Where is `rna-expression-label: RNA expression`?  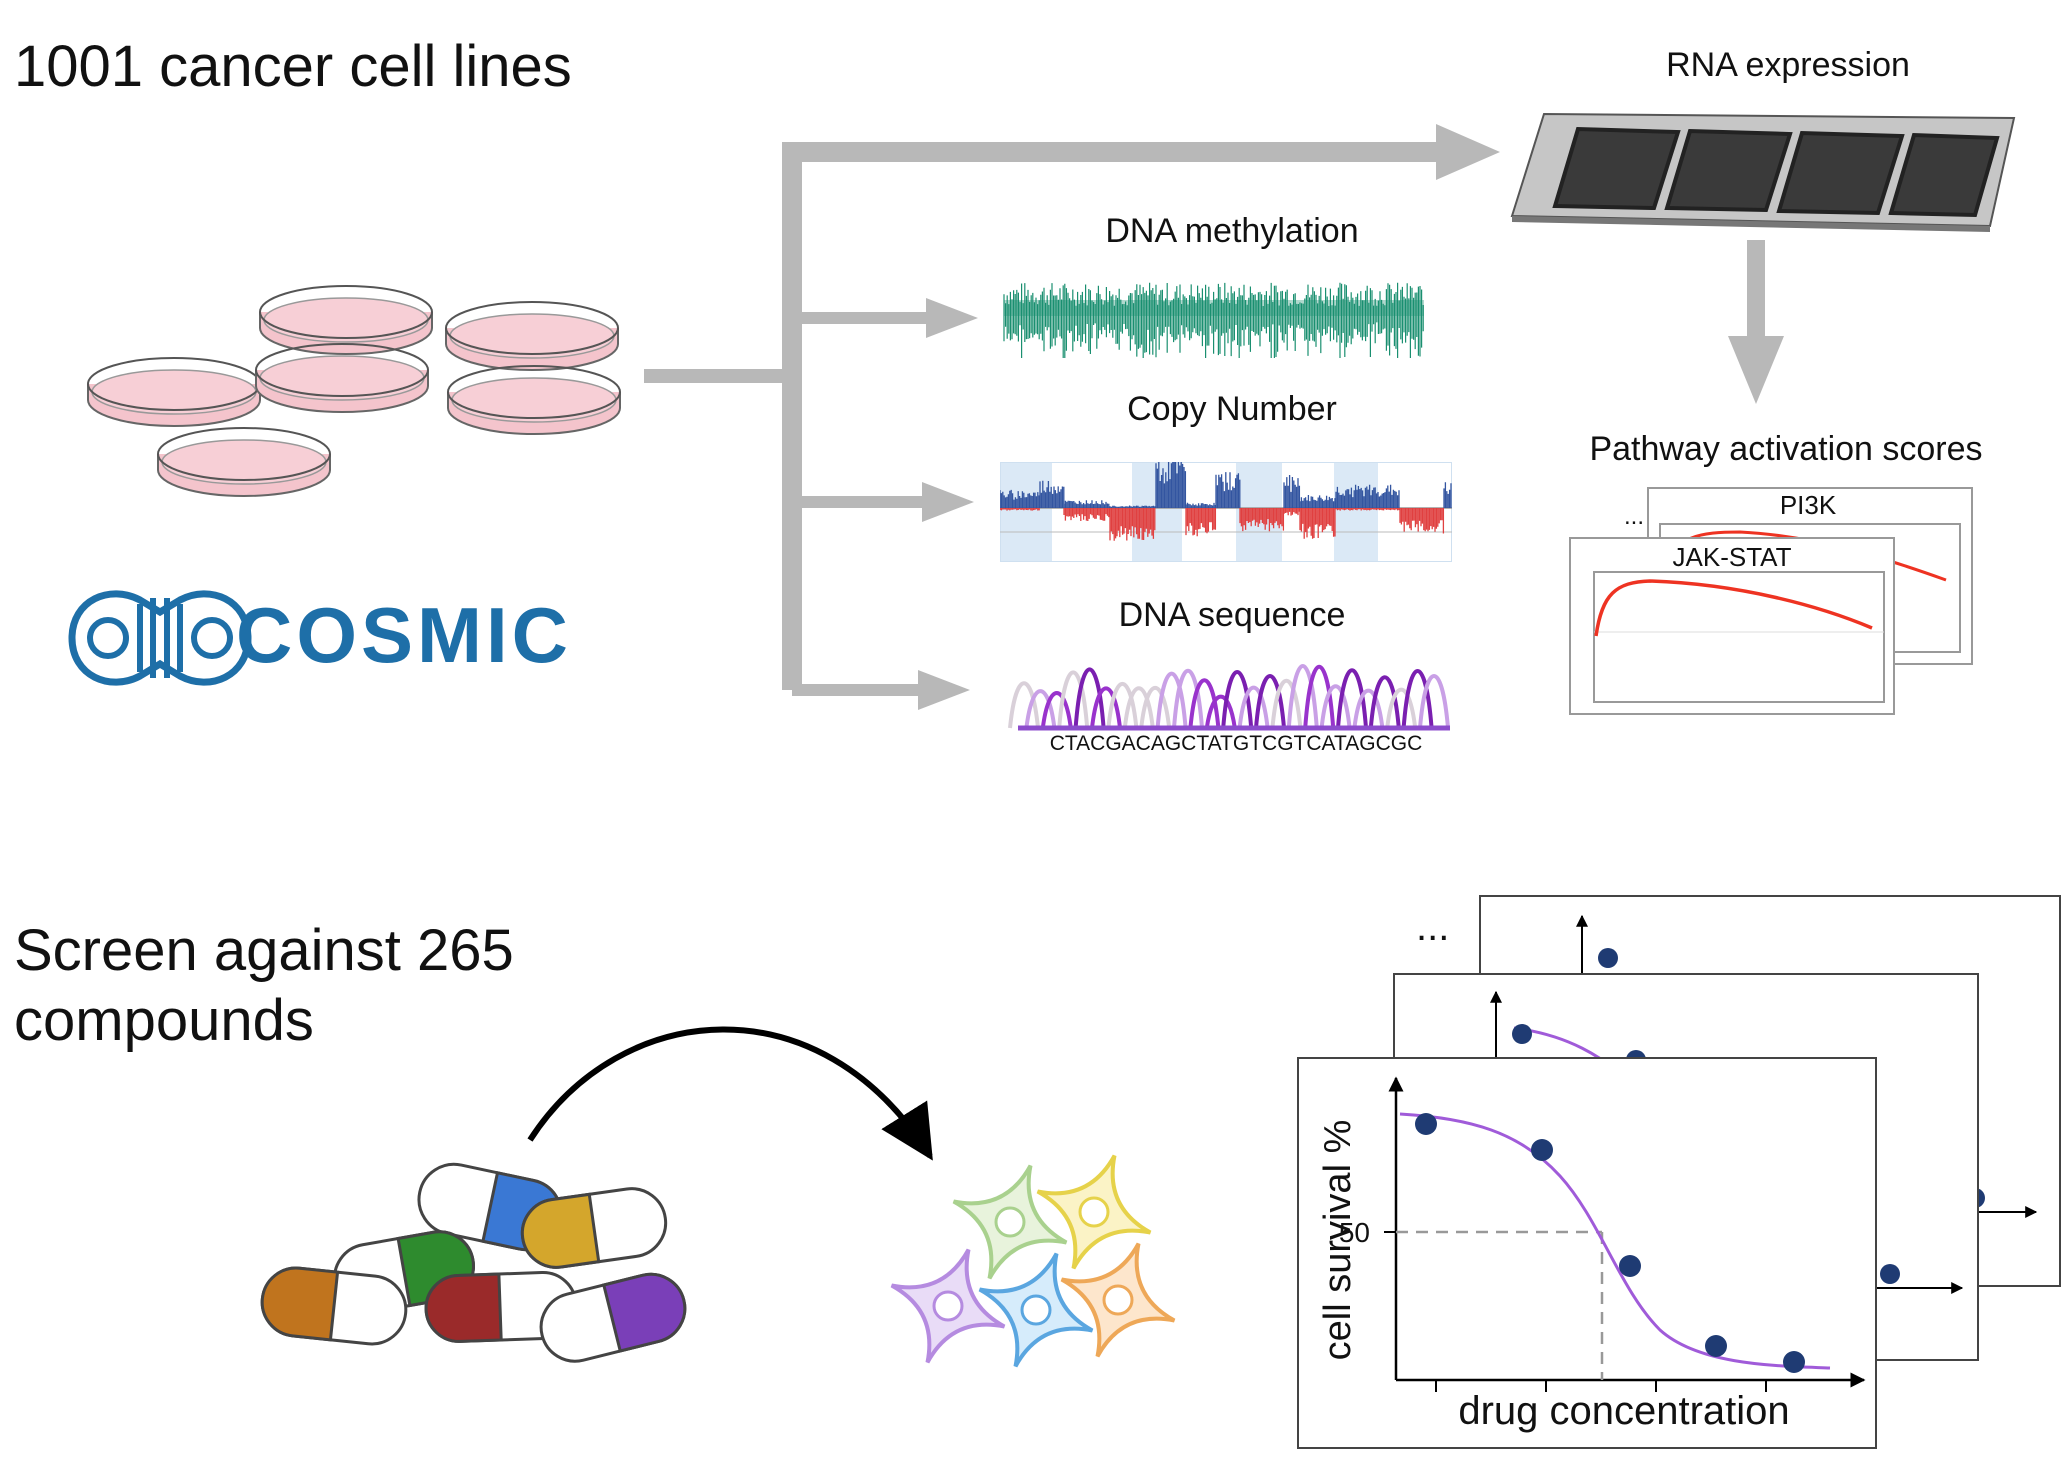 rna-expression-label: RNA expression is located at coordinates (1788, 65).